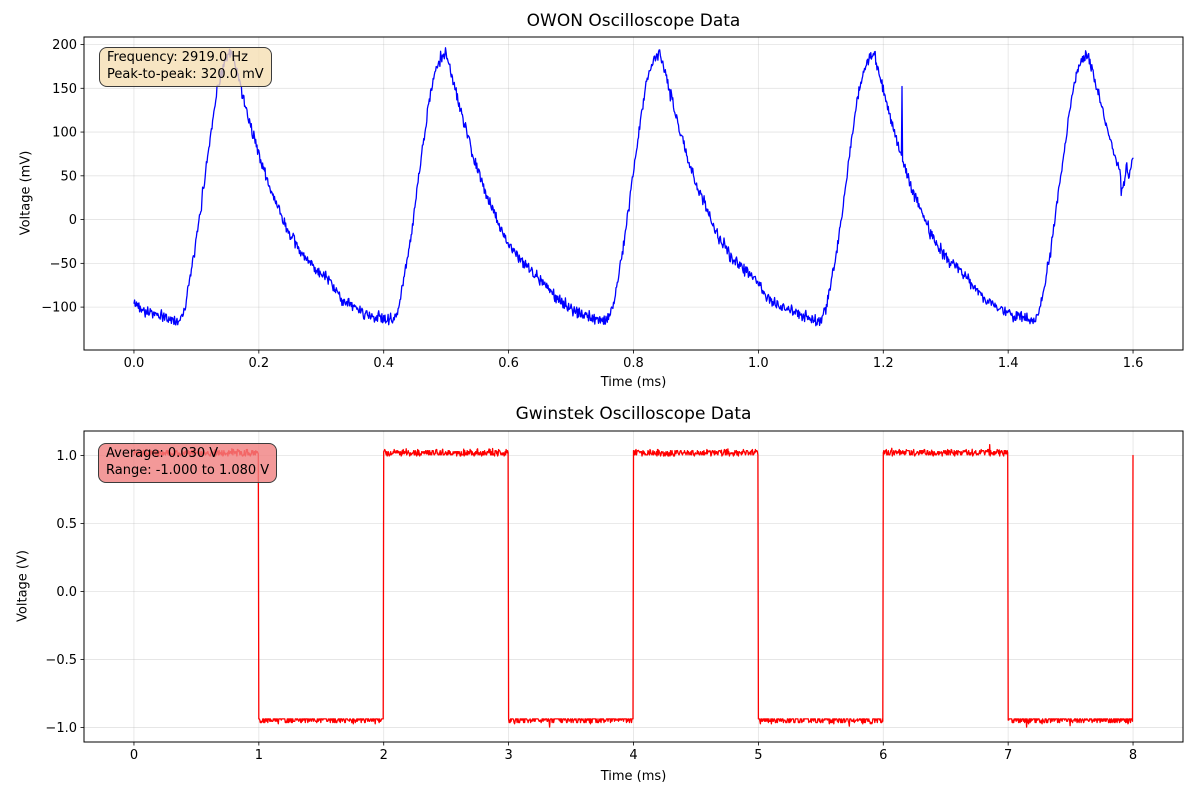 The height and width of the screenshot is (800, 1200). I want to click on owon-yaxis-label: Voltage (mV), so click(26, 193).